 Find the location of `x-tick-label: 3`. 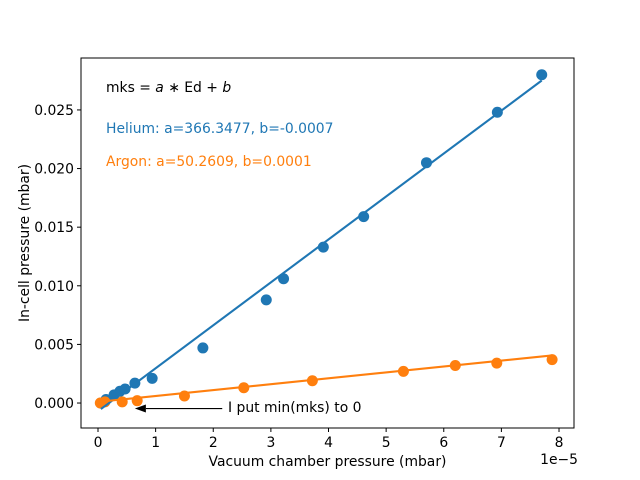

x-tick-label: 3 is located at coordinates (270, 443).